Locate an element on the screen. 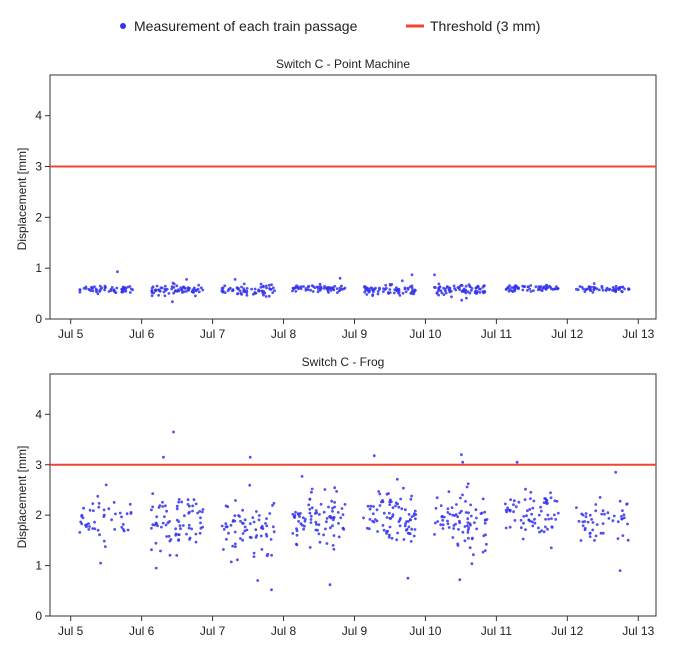 This screenshot has width=682, height=660. legend-label-measurement: Measurement of each train passage is located at coordinates (246, 26).